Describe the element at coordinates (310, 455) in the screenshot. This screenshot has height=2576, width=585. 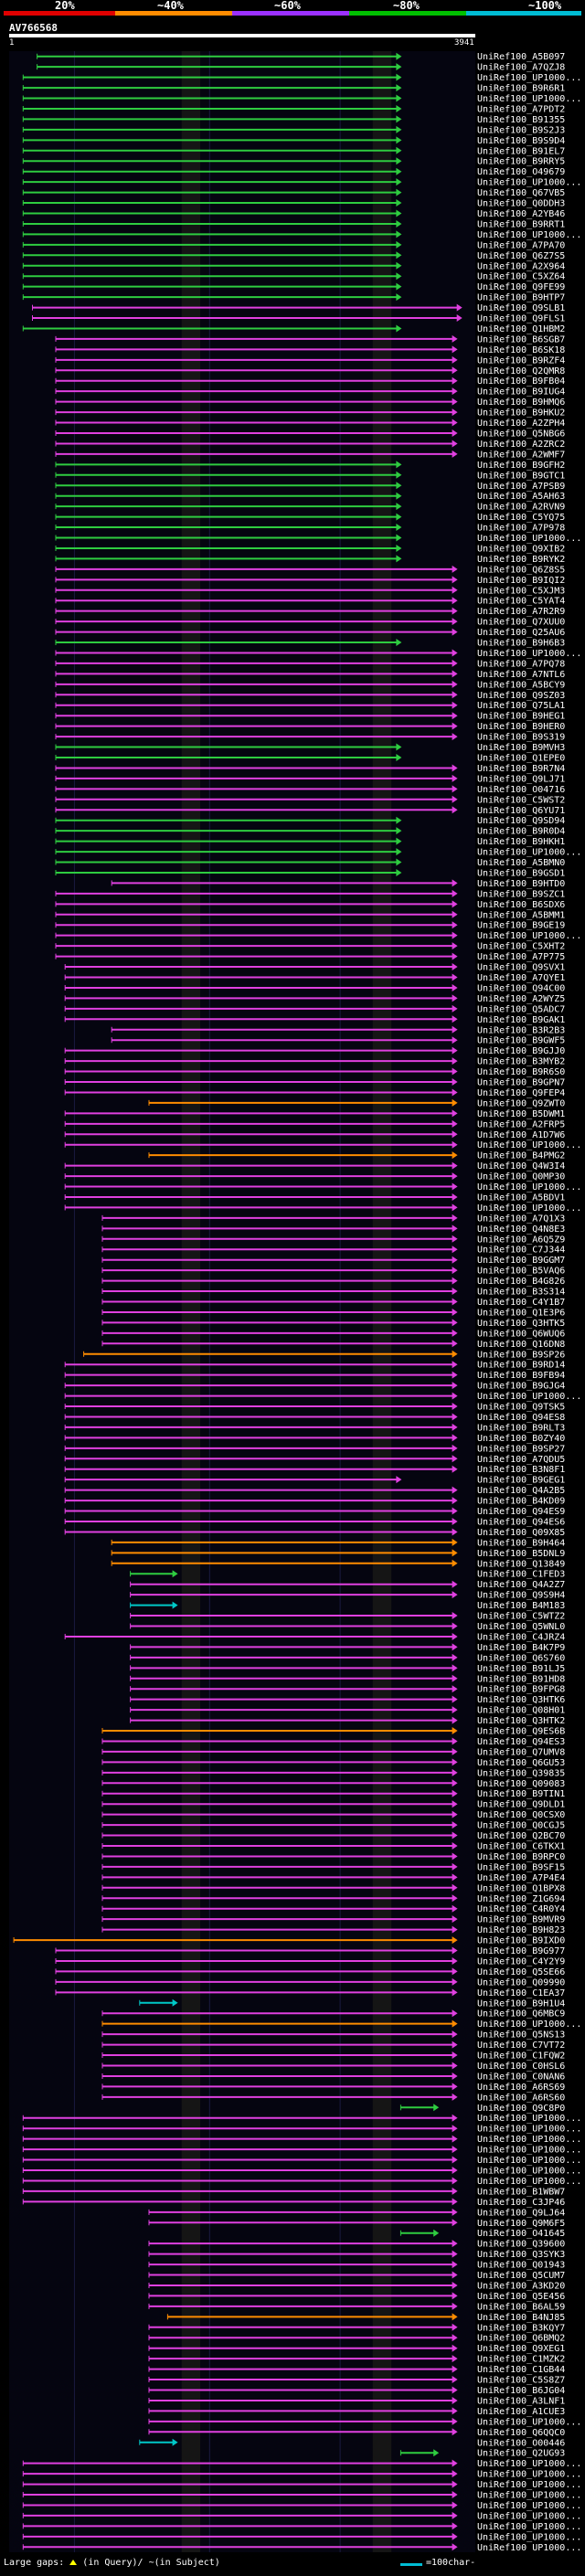
I see `hit-row: UniRef100_A2WMF7` at that location.